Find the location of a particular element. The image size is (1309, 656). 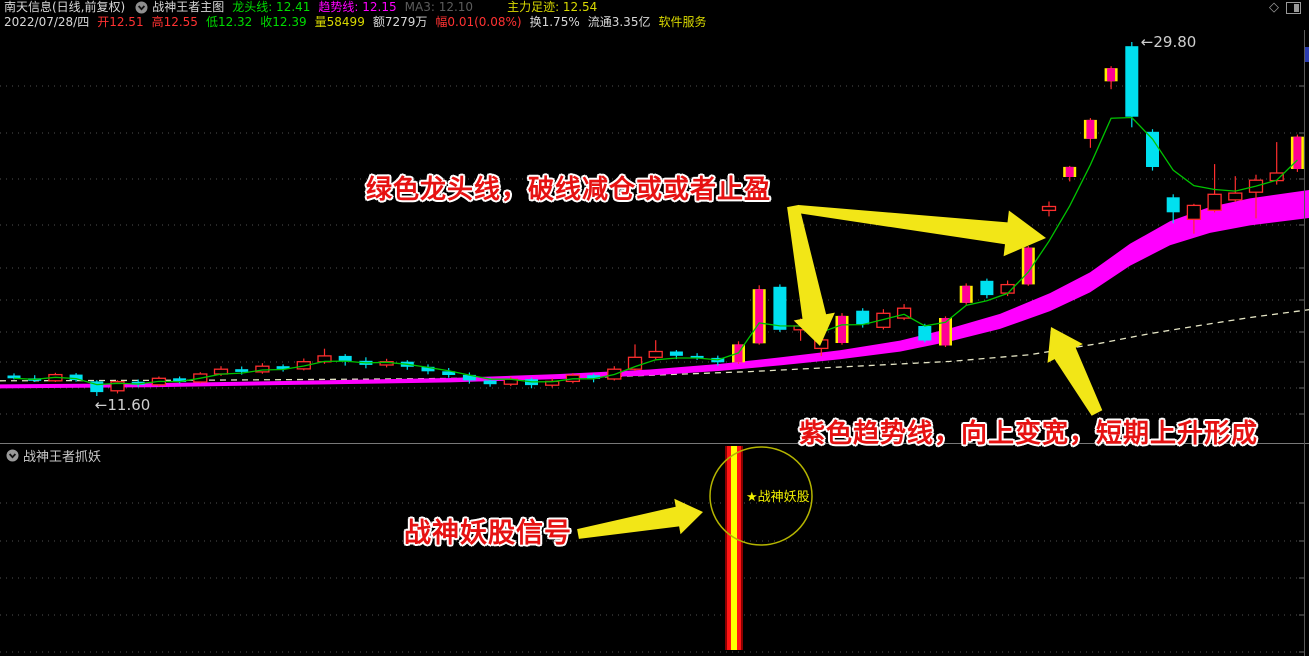

header-ma3-value: MA3: 12.10 is located at coordinates (439, 7).